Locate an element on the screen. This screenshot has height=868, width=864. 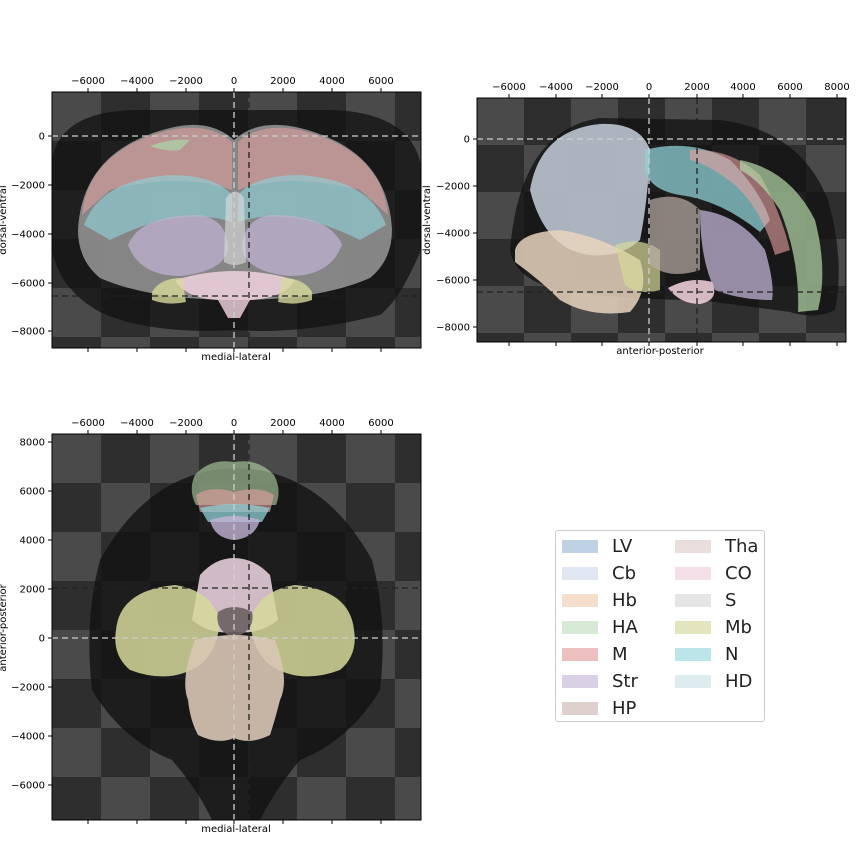
sagittal-region-M is located at coordinates (740, 202).